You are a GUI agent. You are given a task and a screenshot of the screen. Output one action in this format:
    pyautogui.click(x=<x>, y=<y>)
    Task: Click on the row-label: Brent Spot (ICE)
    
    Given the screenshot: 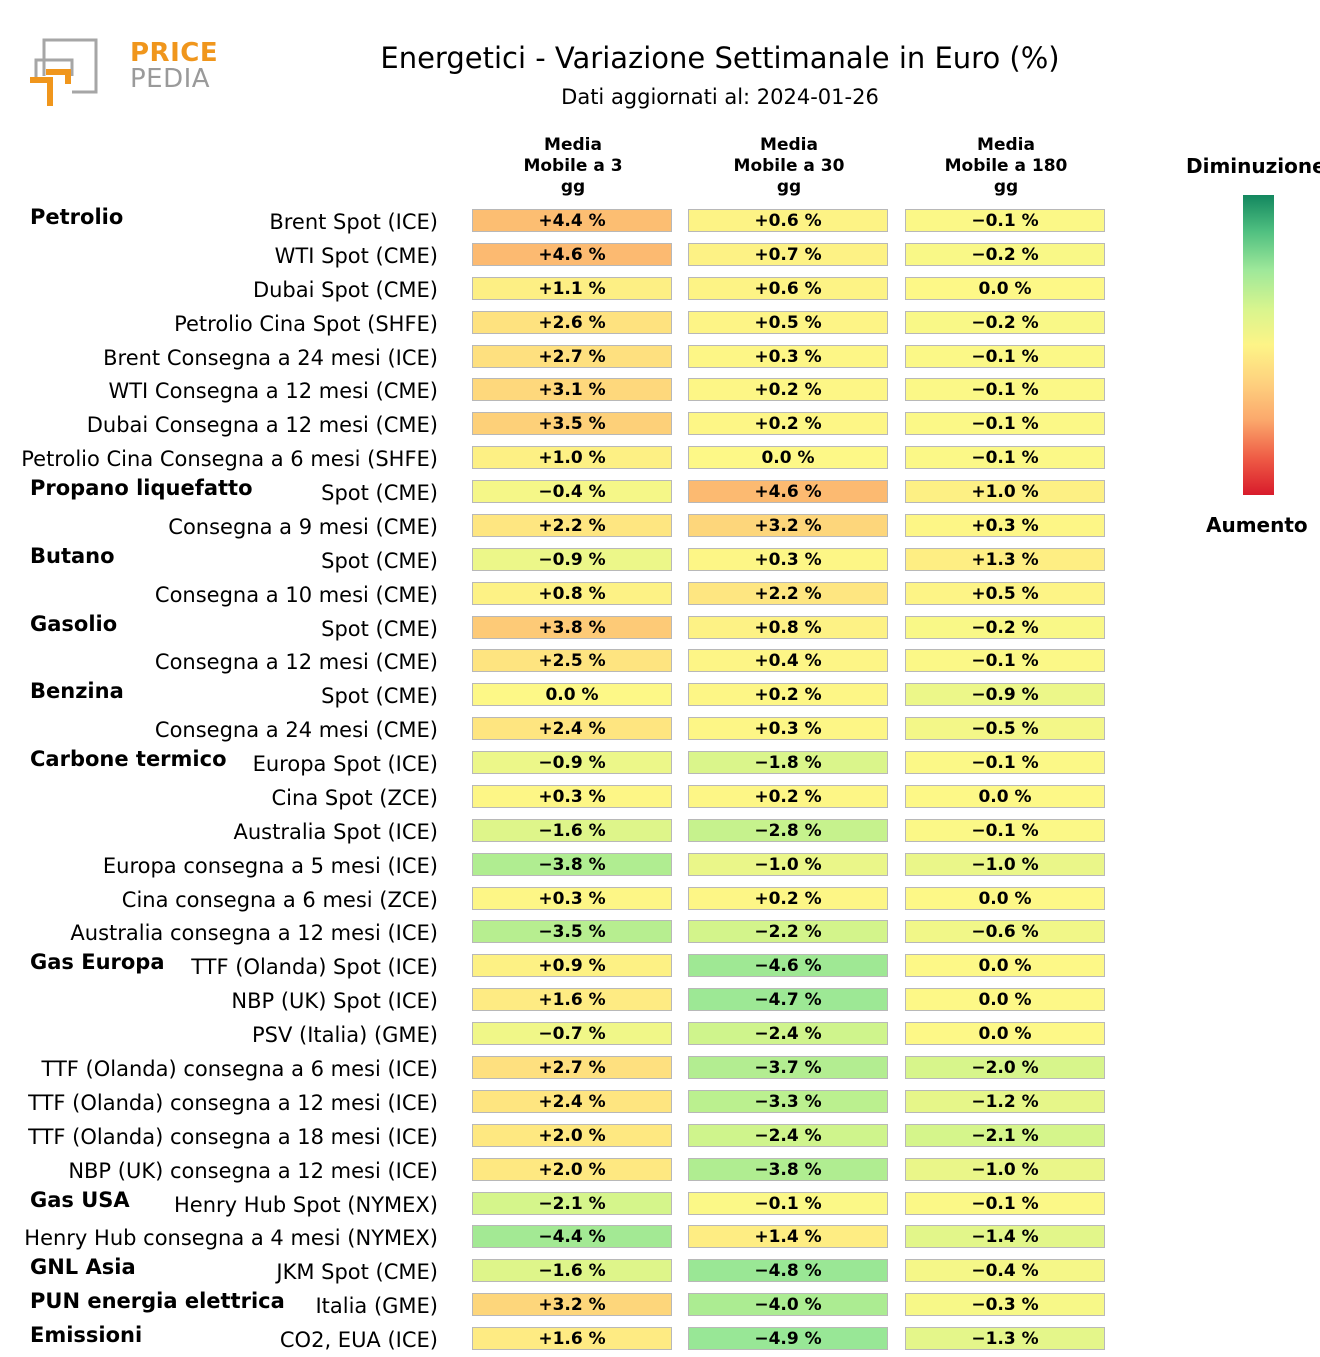 What is the action you would take?
    pyautogui.click(x=353, y=222)
    